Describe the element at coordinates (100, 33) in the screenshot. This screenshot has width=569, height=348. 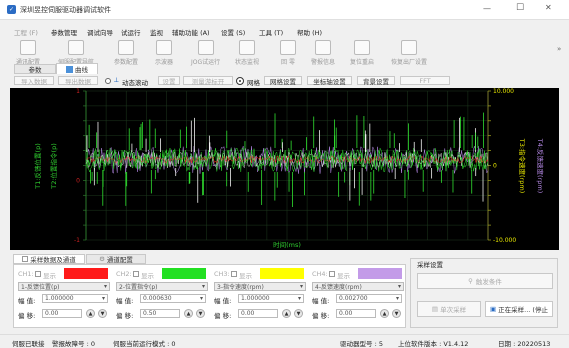
I see `menu-guide: 调试向导` at that location.